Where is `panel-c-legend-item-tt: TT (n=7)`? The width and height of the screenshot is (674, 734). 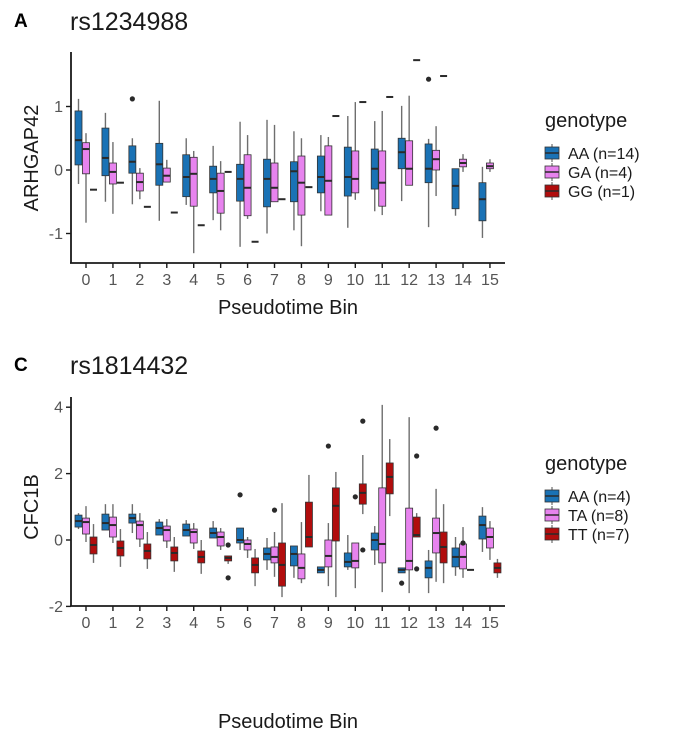 panel-c-legend-item-tt: TT (n=7) is located at coordinates (587, 534).